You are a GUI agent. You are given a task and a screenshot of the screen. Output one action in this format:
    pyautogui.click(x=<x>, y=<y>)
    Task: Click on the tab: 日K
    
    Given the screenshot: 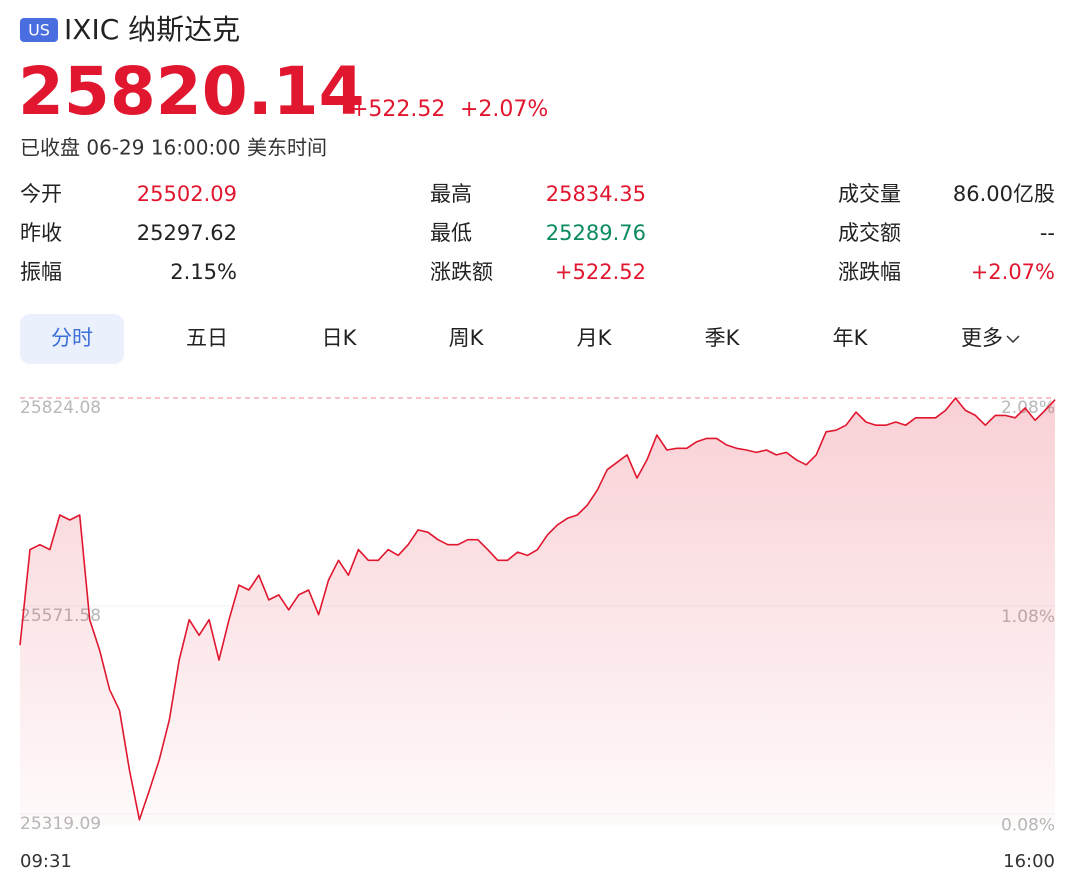 What is the action you would take?
    pyautogui.click(x=340, y=338)
    